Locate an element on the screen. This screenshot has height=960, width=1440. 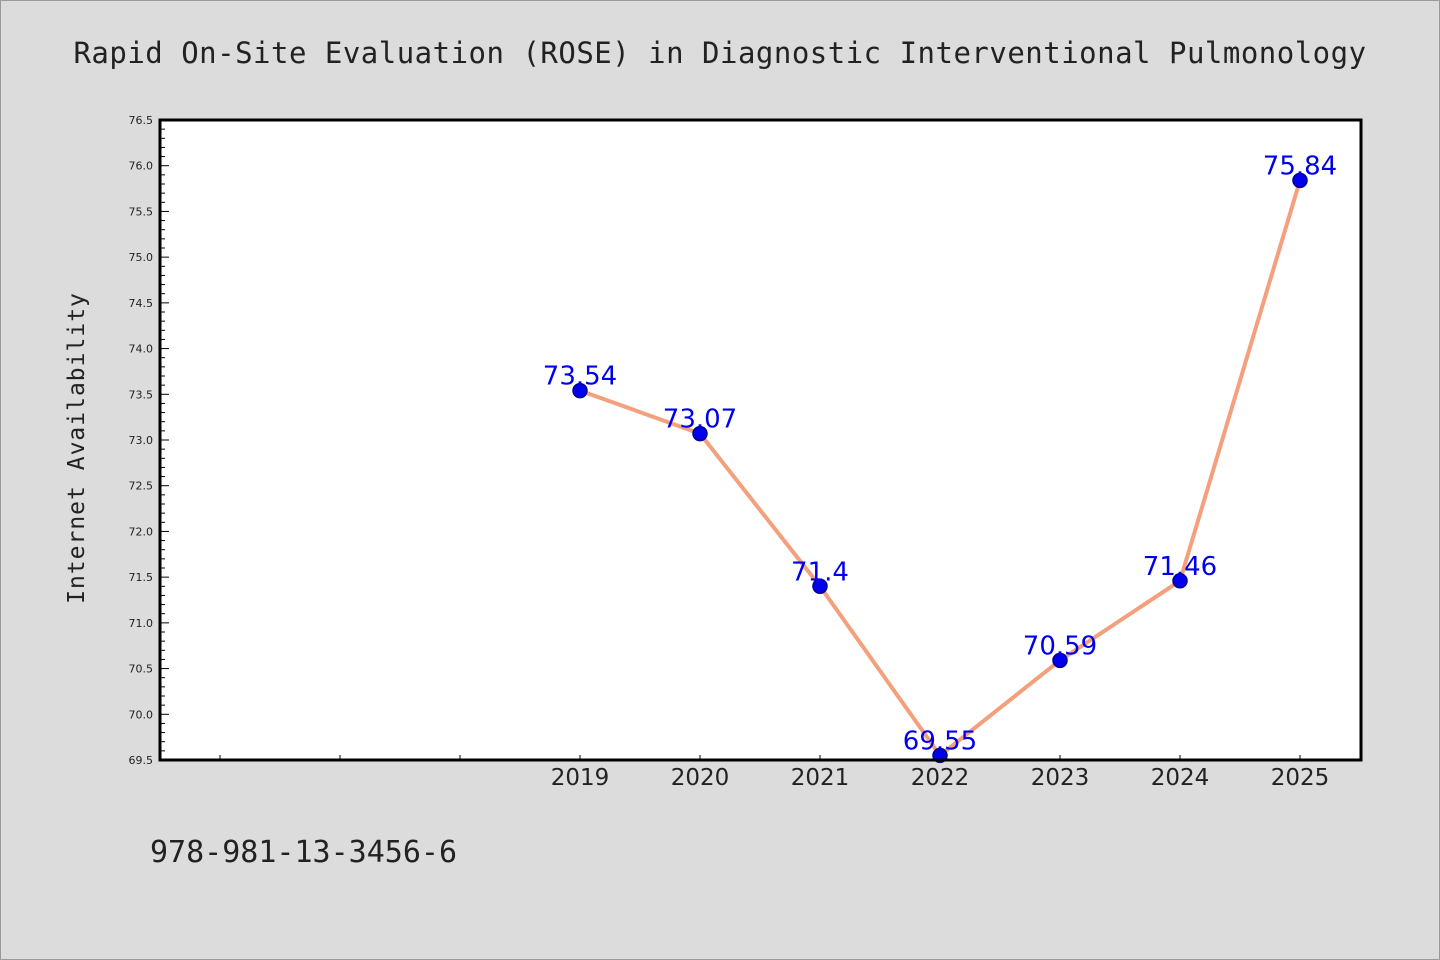
data-label: 70.59 is located at coordinates (1060, 646).